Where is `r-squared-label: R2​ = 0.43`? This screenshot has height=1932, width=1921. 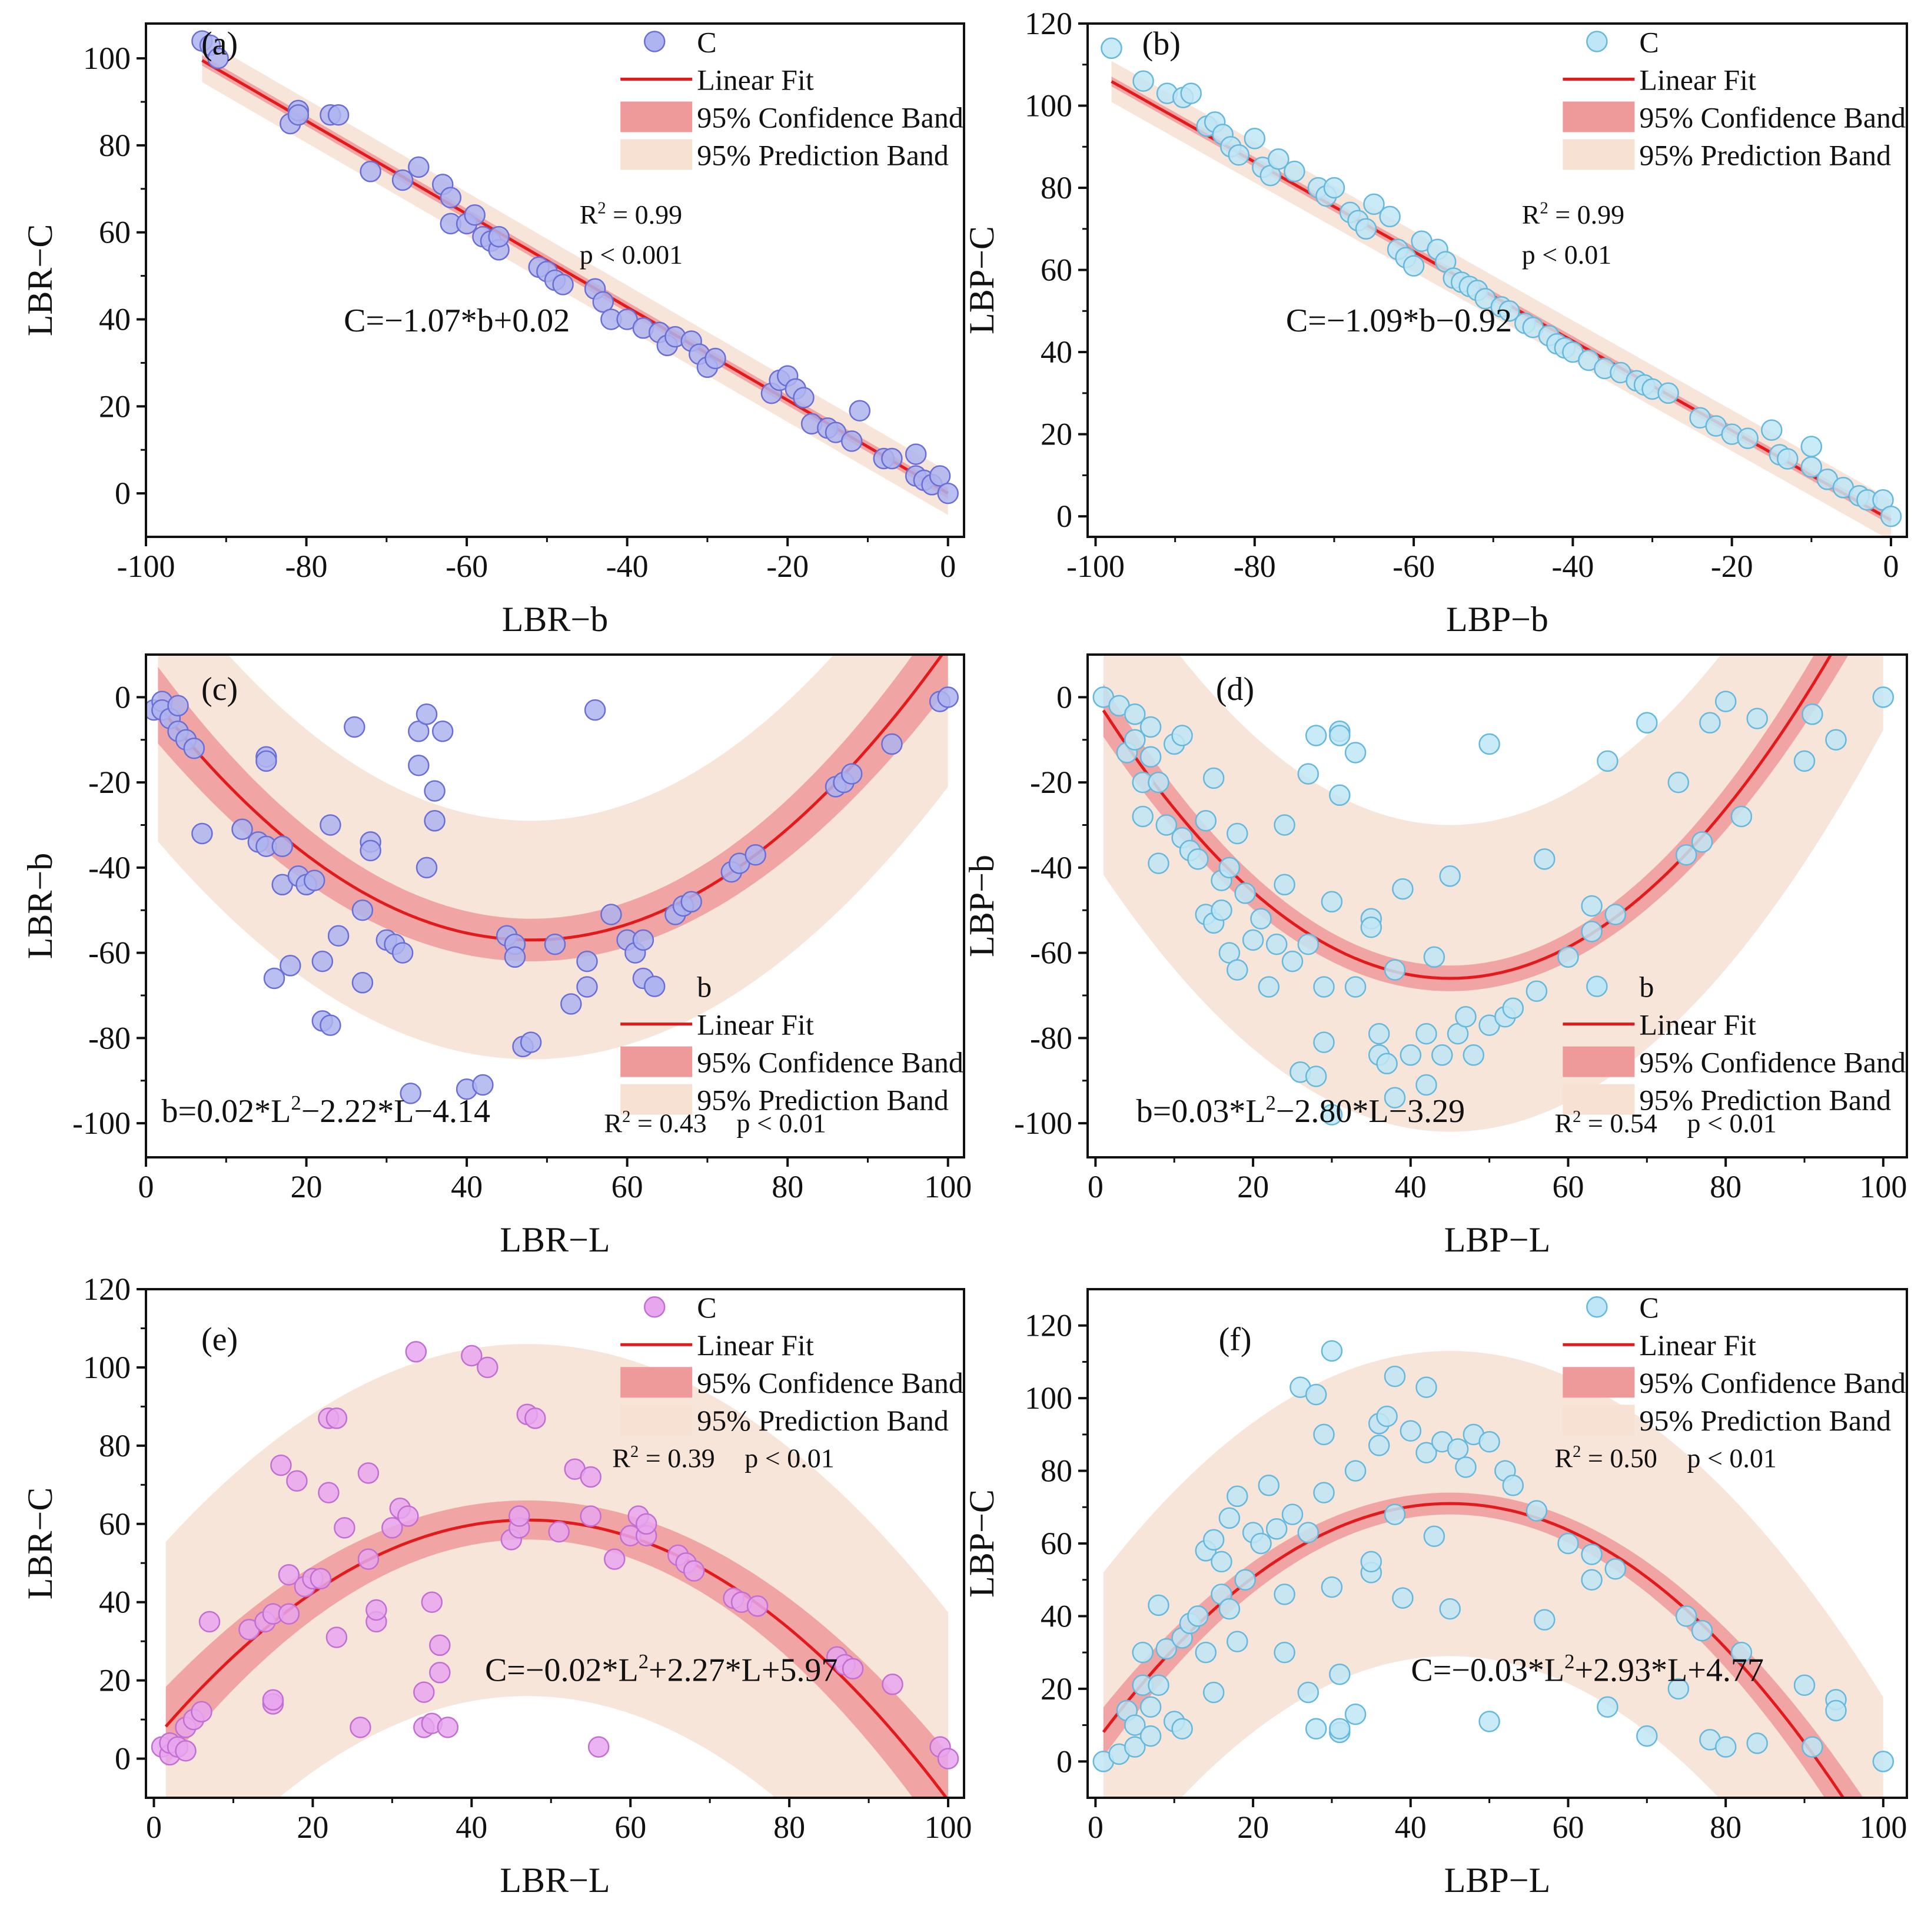
r-squared-label: R2​ = 0.43 is located at coordinates (655, 1123).